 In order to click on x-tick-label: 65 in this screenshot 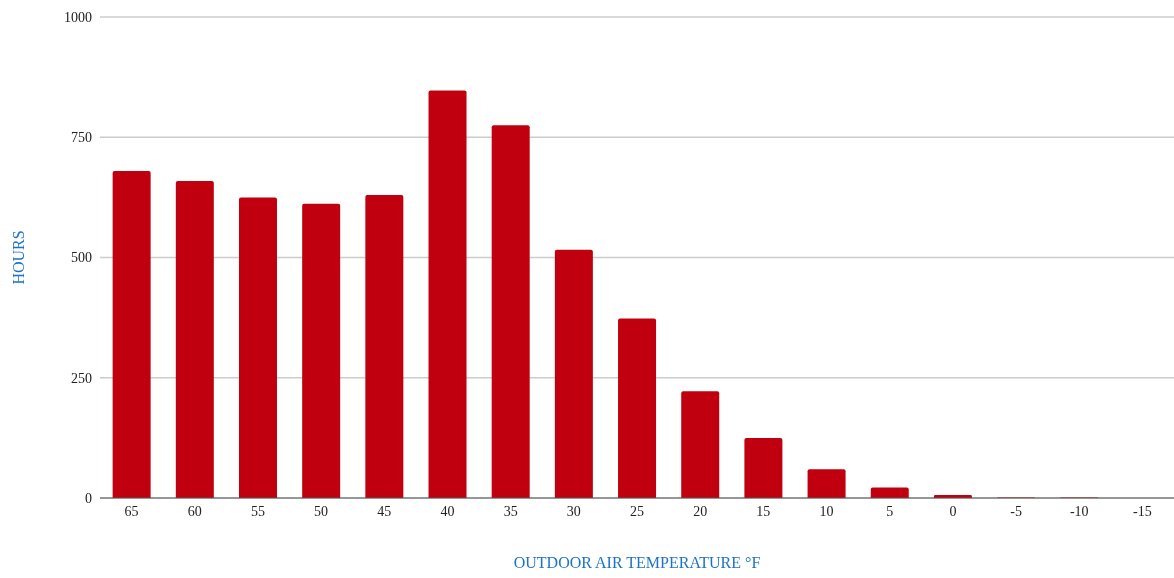, I will do `click(131, 511)`.